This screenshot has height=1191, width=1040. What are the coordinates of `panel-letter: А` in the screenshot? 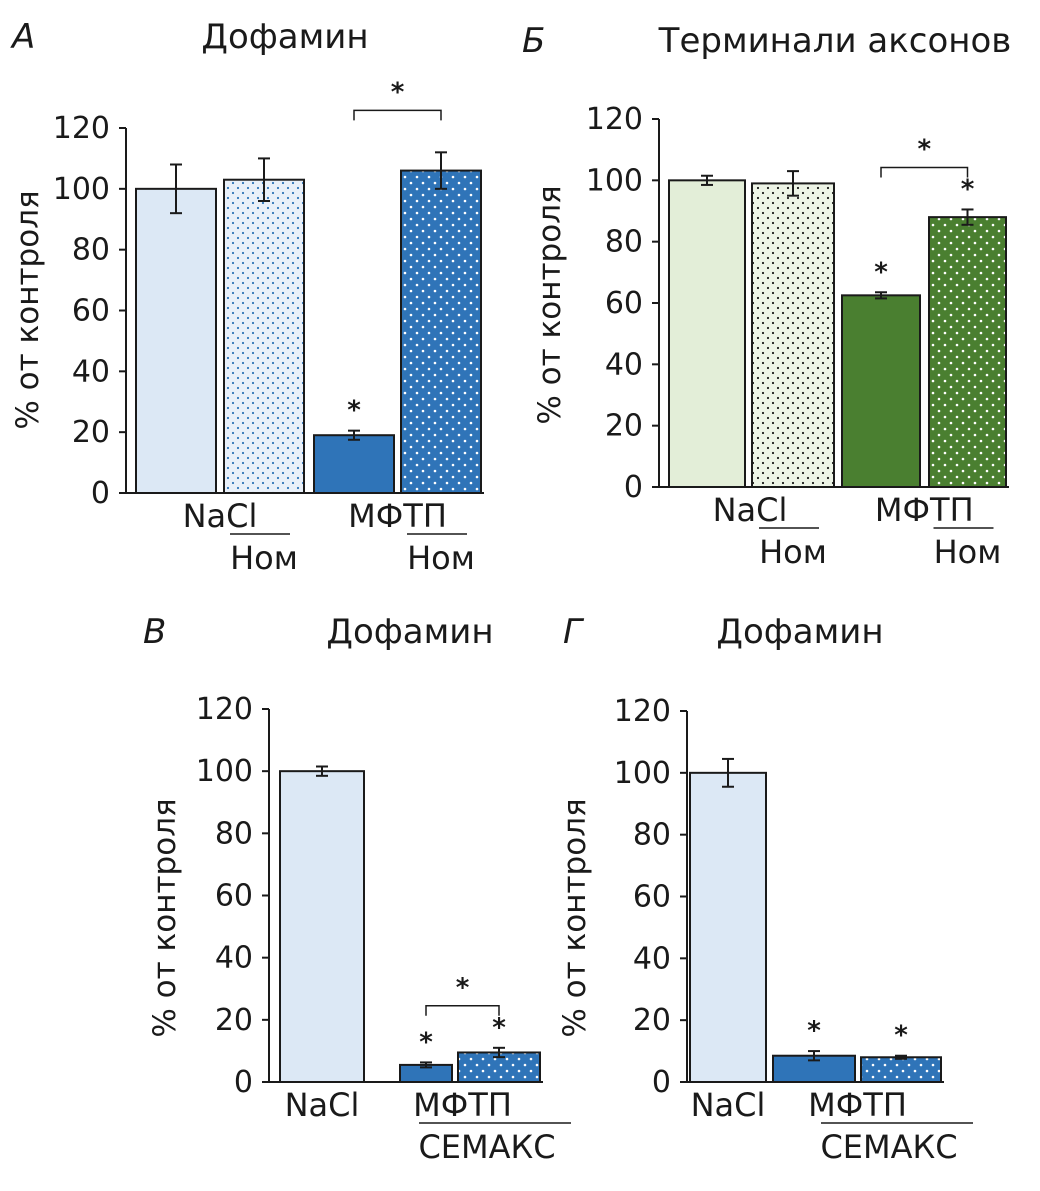 It's located at (22, 37).